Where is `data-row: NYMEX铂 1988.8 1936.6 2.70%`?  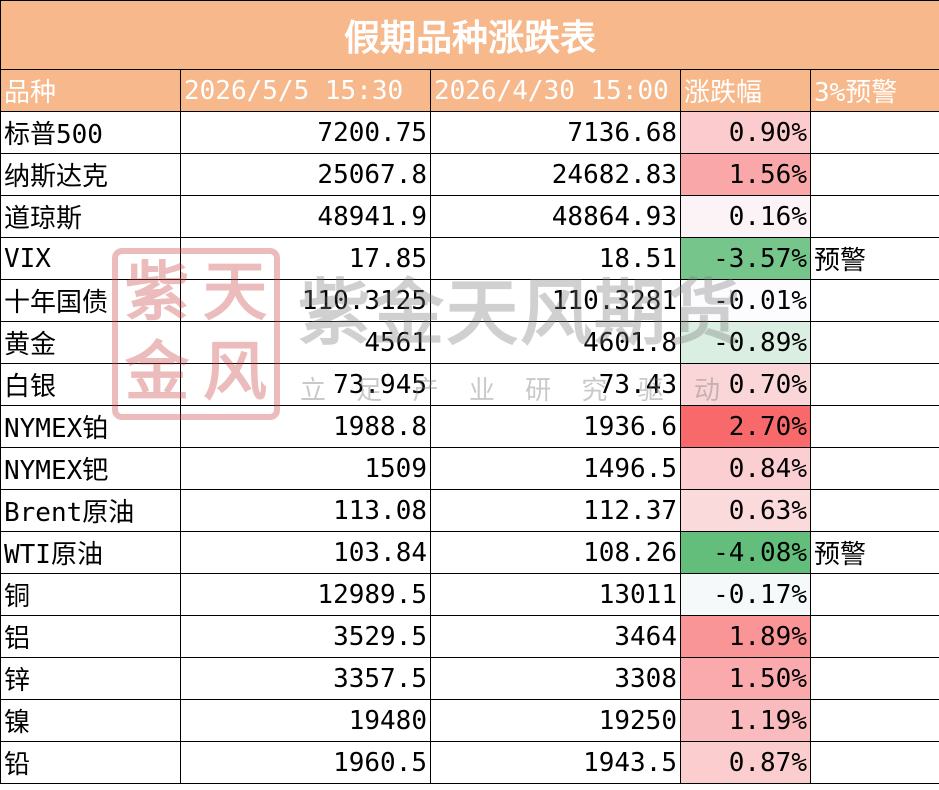
data-row: NYMEX铂 1988.8 1936.6 2.70% is located at coordinates (469, 426).